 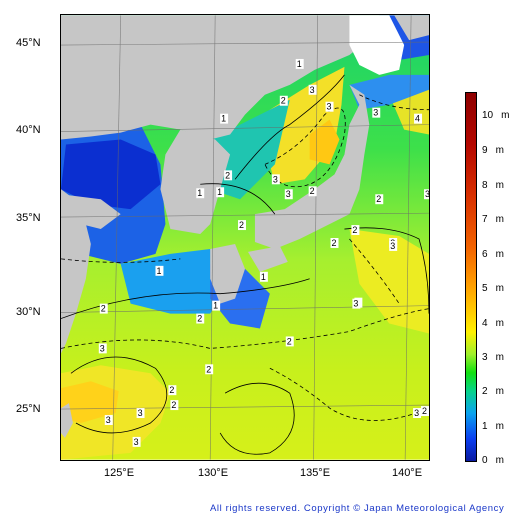 What do you see at coordinates (90, 402) in the screenshot?
I see `high-wave-zone-southwest` at bounding box center [90, 402].